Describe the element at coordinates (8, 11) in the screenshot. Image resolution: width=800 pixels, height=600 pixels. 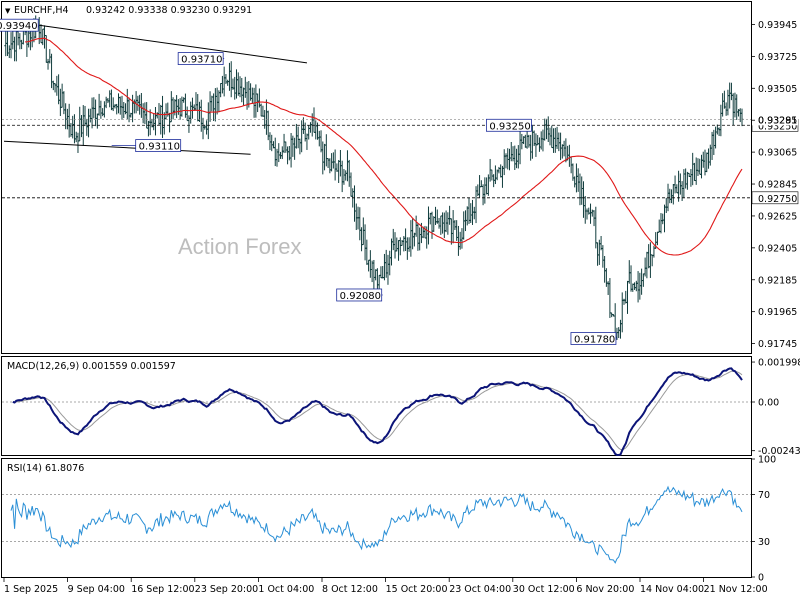
I see `collapse-arrow-icon: ▼` at that location.